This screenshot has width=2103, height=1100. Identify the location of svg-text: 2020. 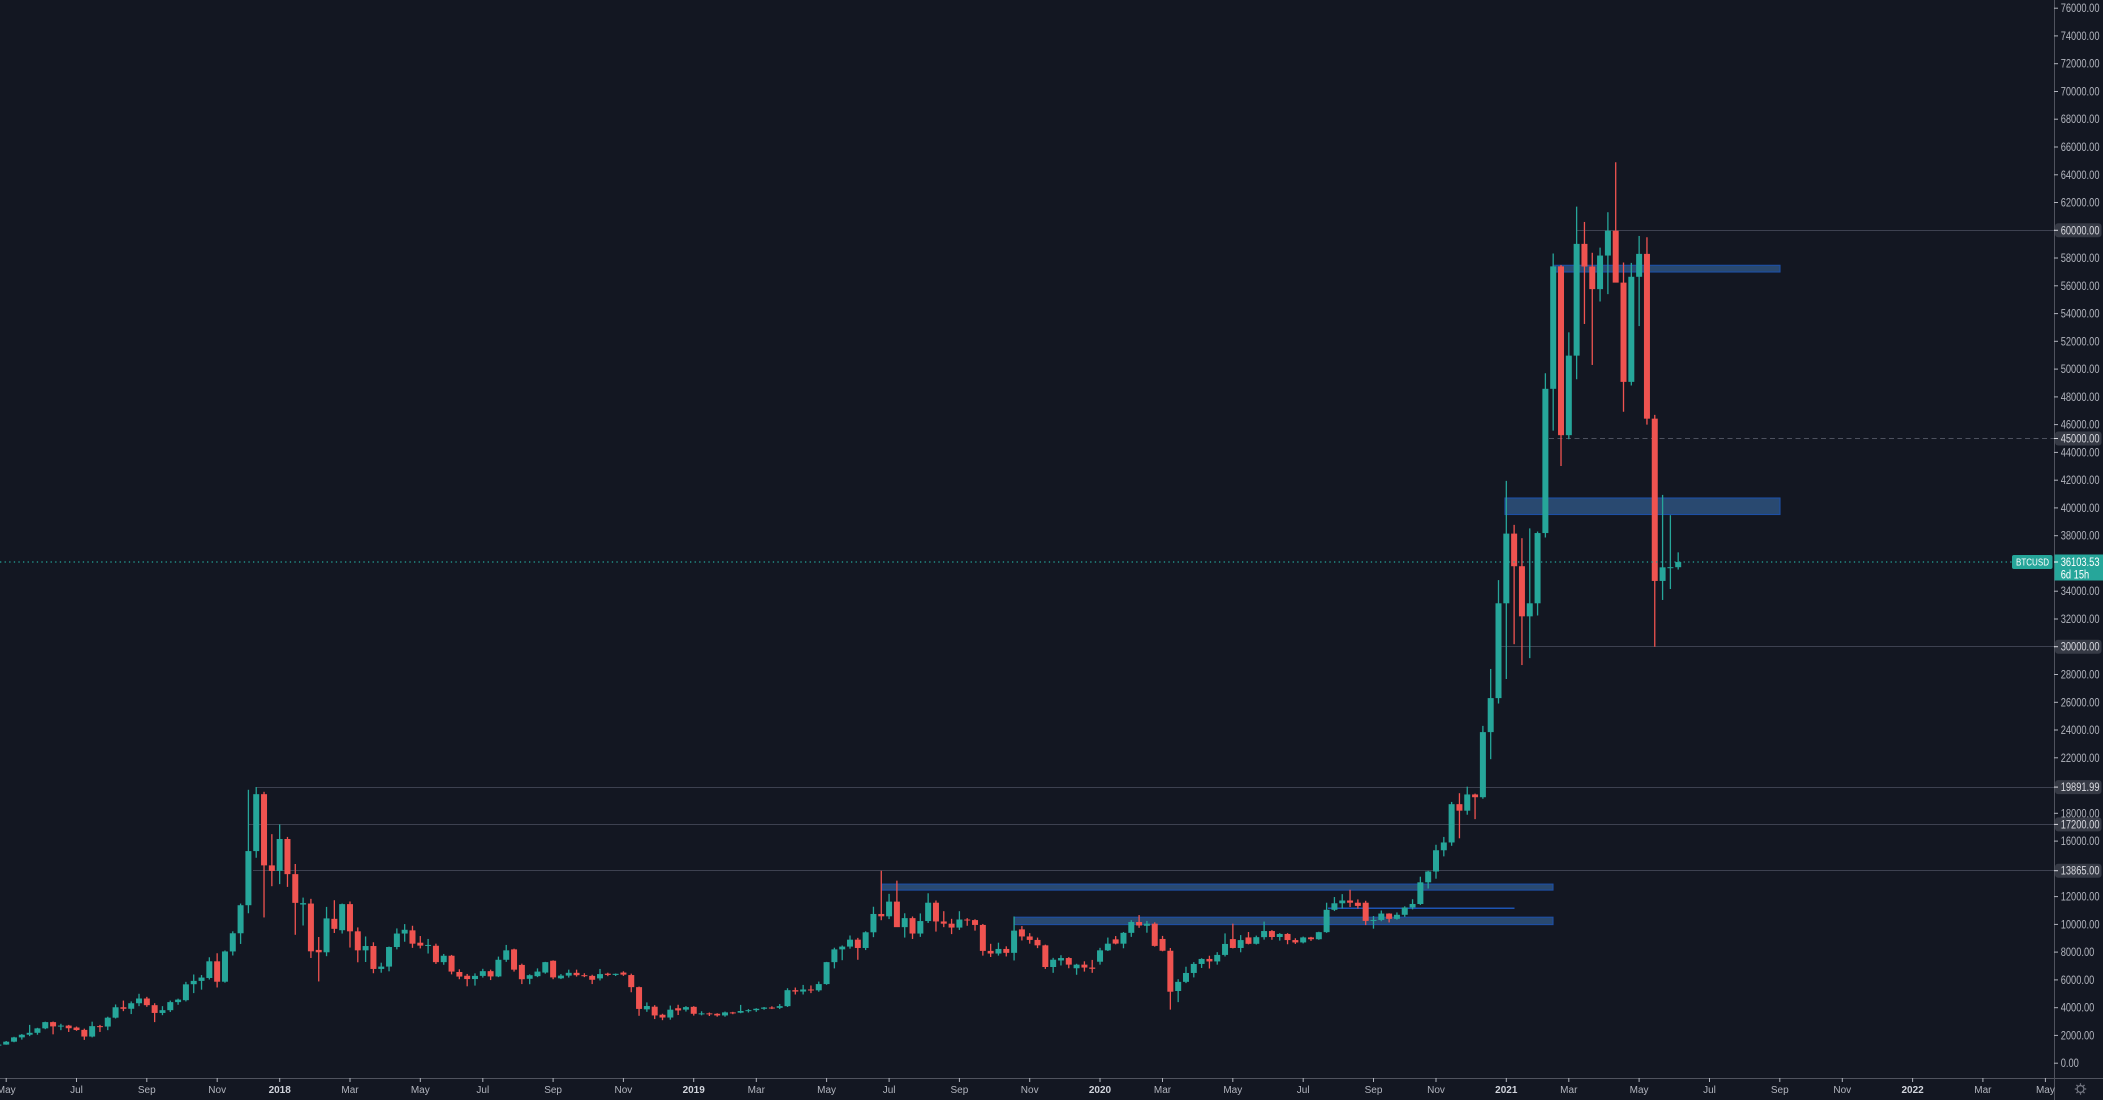
(1100, 1090).